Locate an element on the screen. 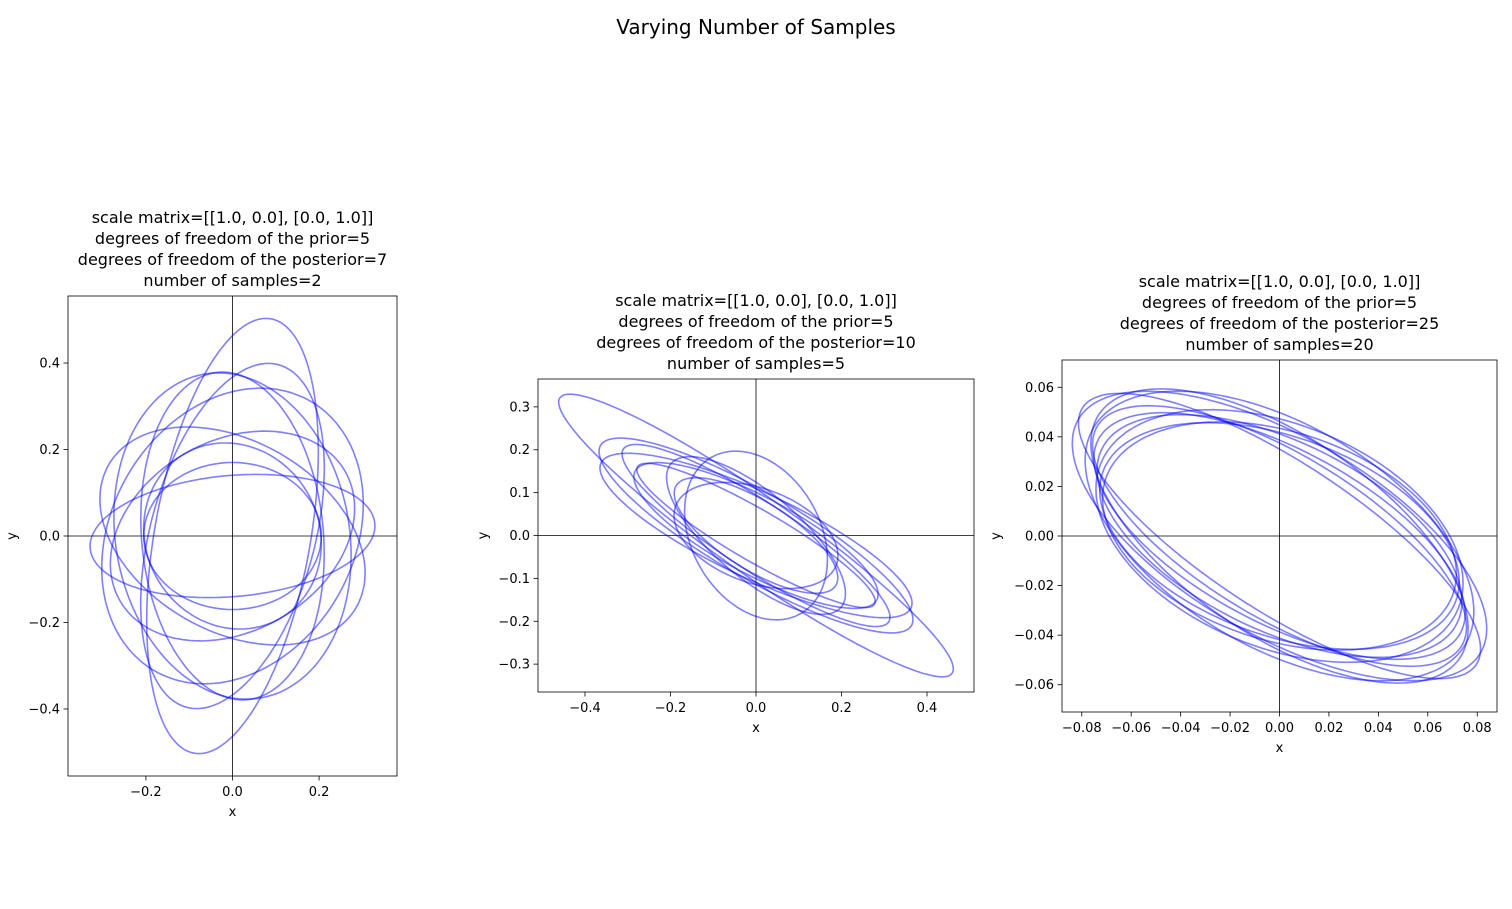  x-tick-label: 0.4 is located at coordinates (927, 708).